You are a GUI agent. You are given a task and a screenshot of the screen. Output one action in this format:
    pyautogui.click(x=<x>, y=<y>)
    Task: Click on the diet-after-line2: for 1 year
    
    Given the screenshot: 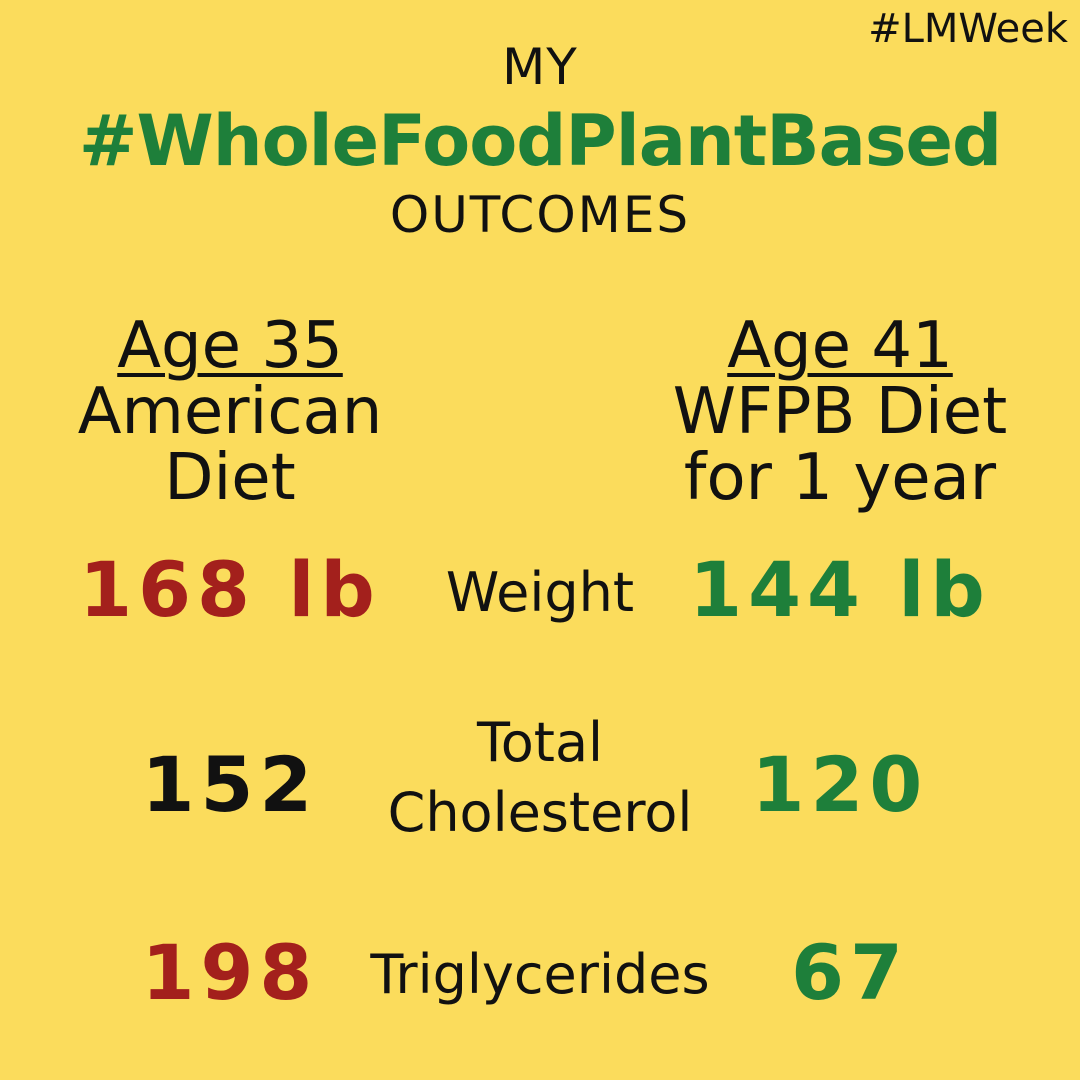 What is the action you would take?
    pyautogui.click(x=840, y=478)
    